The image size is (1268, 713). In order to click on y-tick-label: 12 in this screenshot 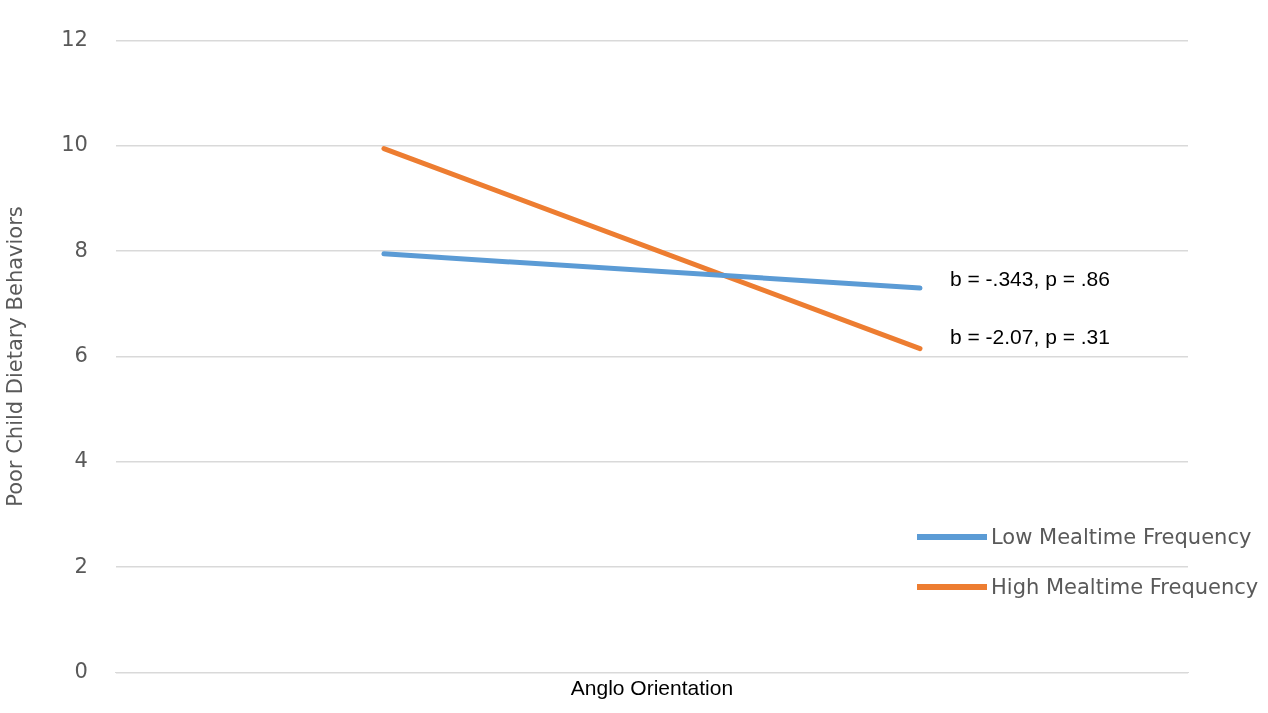, I will do `click(74, 39)`.